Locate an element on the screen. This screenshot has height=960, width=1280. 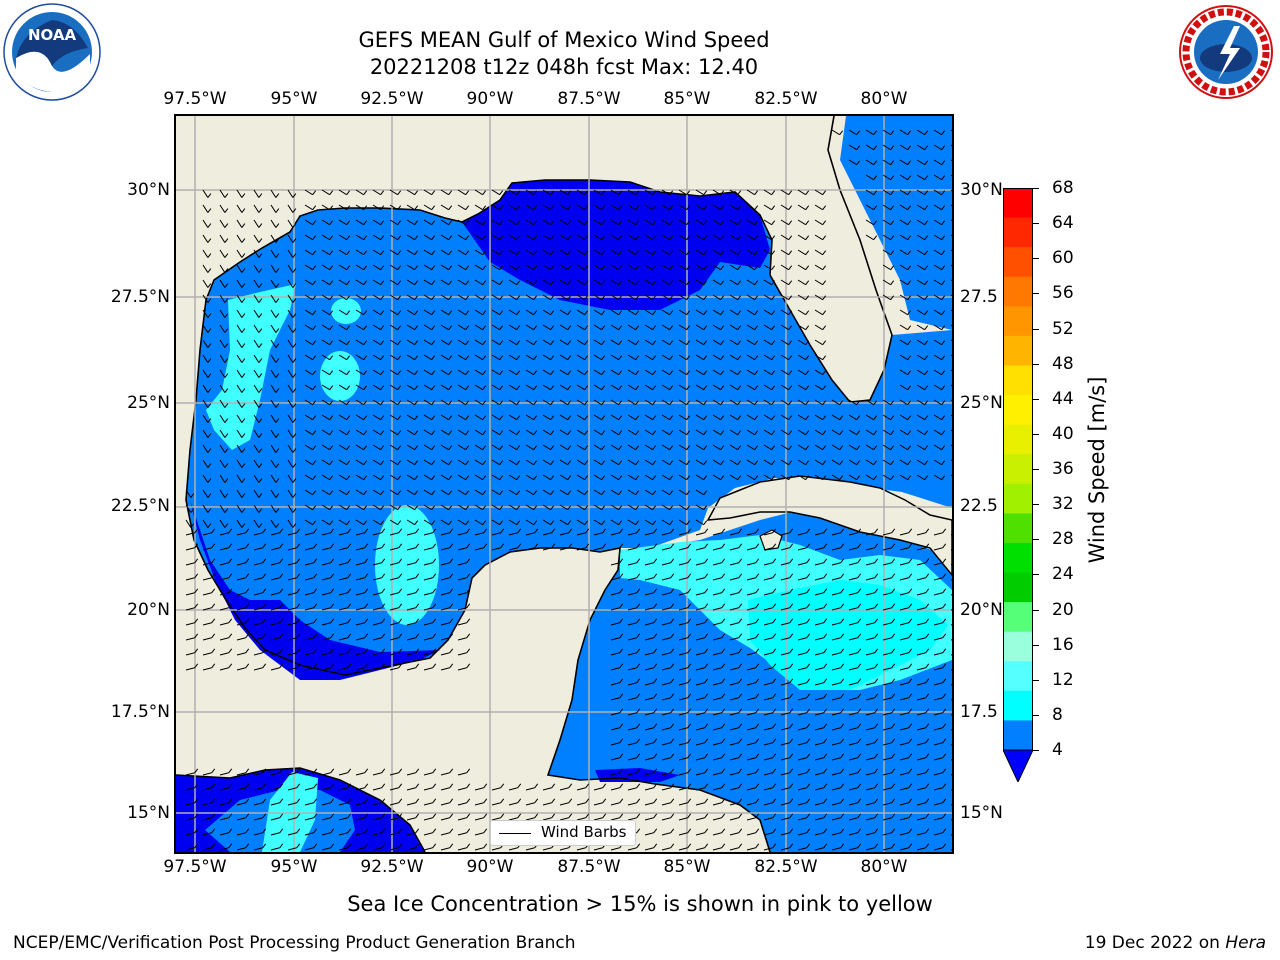
colorbar-tick is located at coordinates (1036, 329).